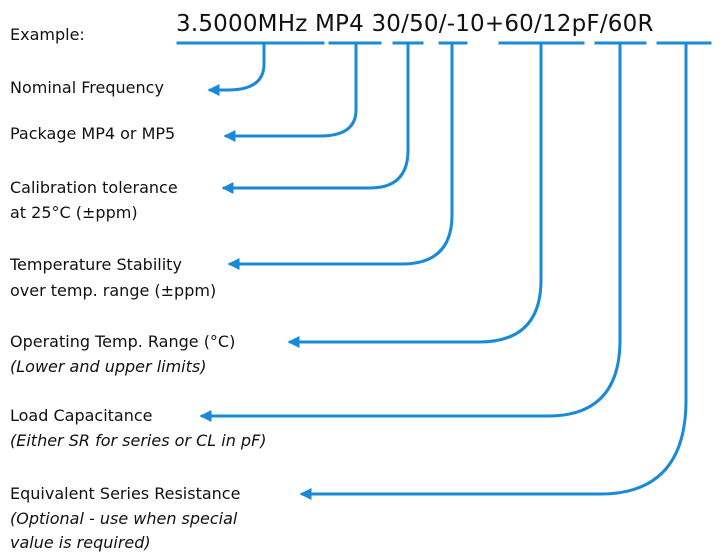  Describe the element at coordinates (415, 24) in the screenshot. I see `part-number-code: 3.5000MHz MP4 30/50/-10+60/12pF/60R` at that location.